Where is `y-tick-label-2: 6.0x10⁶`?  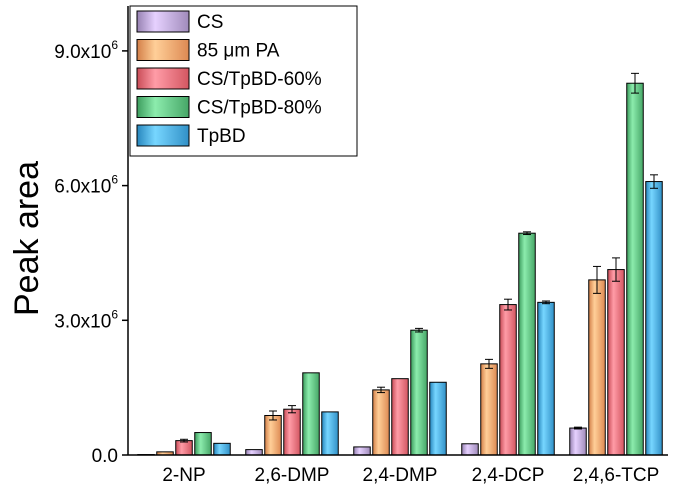 y-tick-label-2: 6.0x10⁶ is located at coordinates (86, 185).